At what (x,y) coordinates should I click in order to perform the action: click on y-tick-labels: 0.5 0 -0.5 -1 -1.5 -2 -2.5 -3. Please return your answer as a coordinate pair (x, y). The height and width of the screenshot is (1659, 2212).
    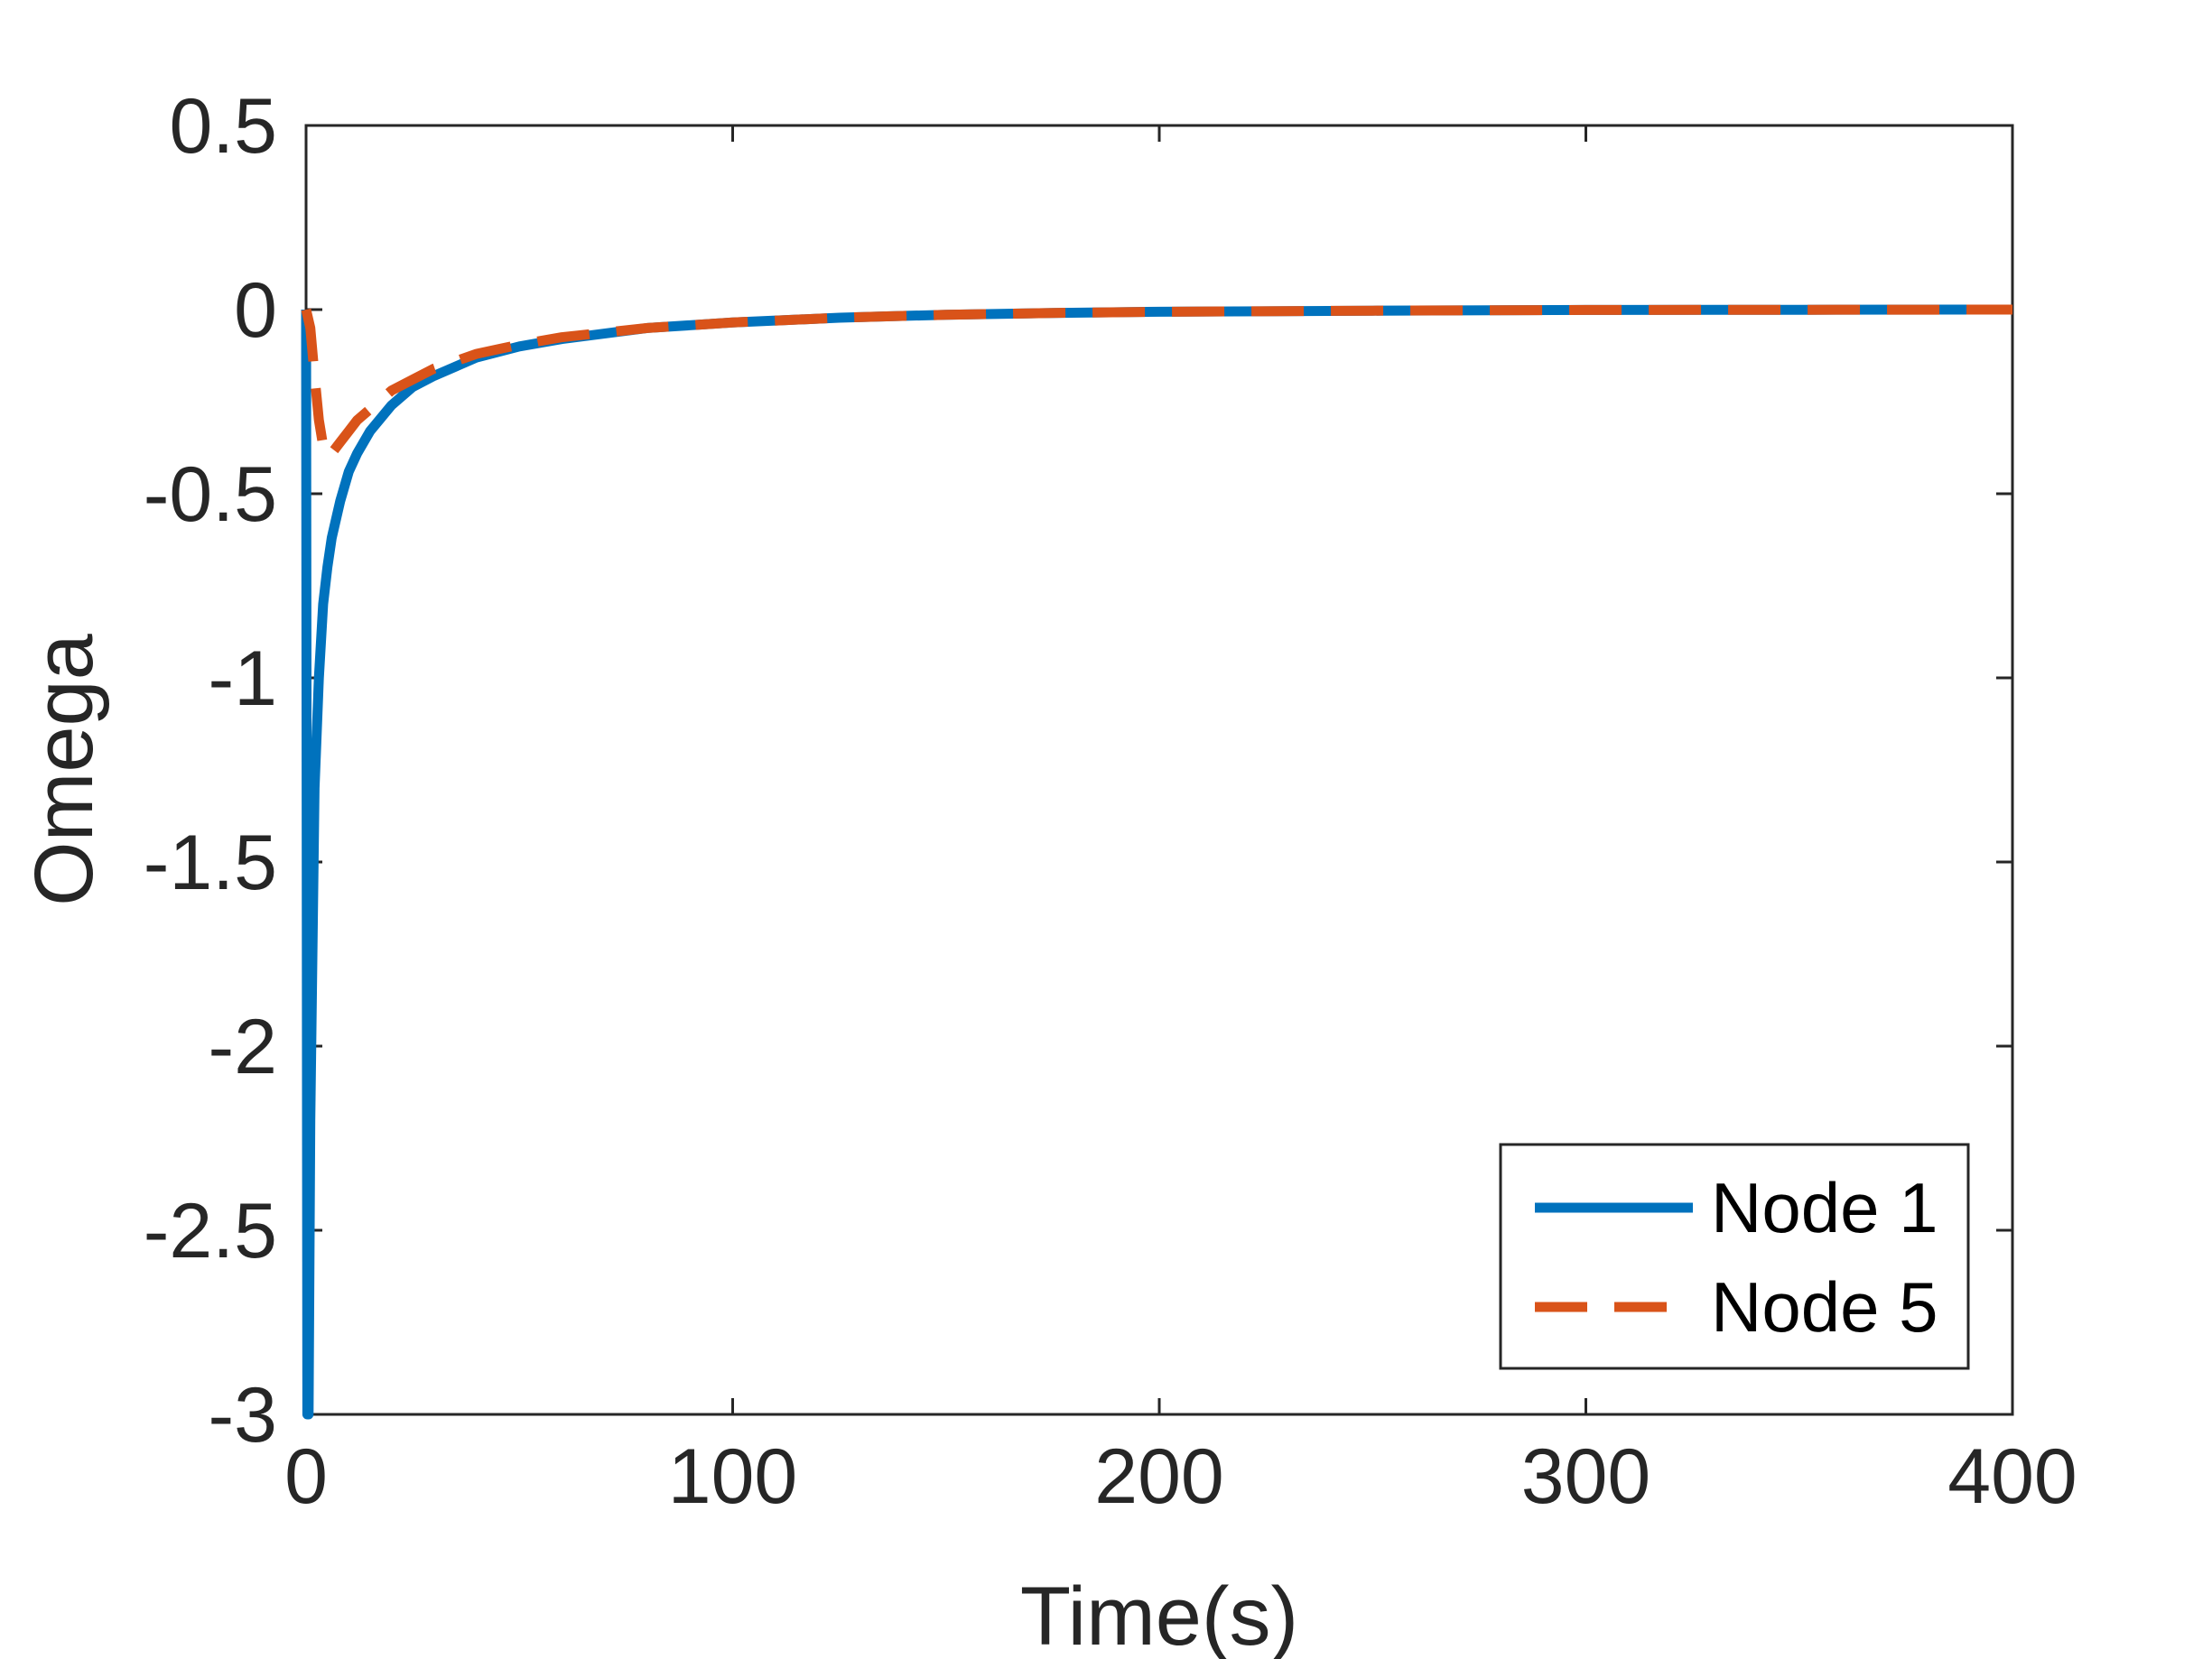
    Looking at the image, I should click on (210, 771).